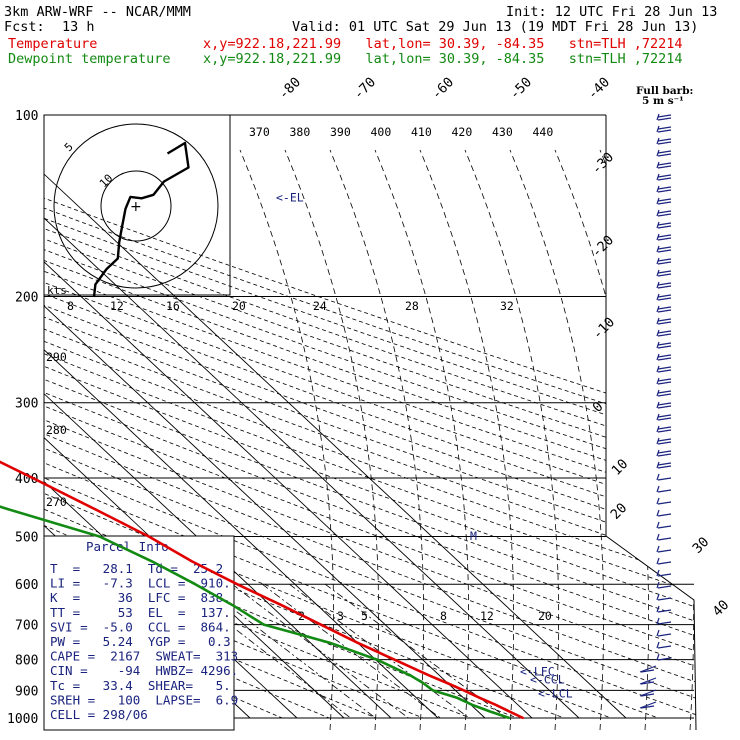 The height and width of the screenshot is (740, 740). Describe the element at coordinates (619, 511) in the screenshot. I see `isotherm-label: 20` at that location.